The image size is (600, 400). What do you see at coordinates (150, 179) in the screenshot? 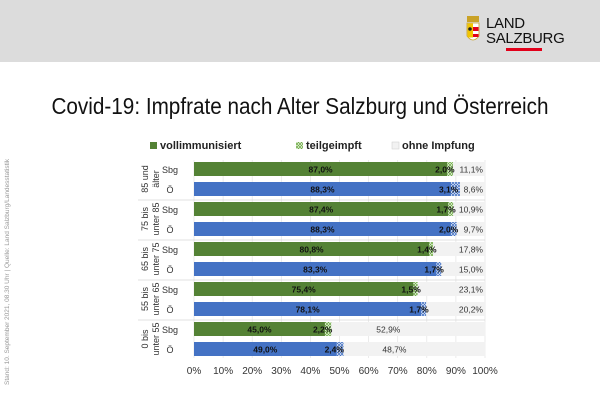
I see `group-label: 85 undälter` at bounding box center [150, 179].